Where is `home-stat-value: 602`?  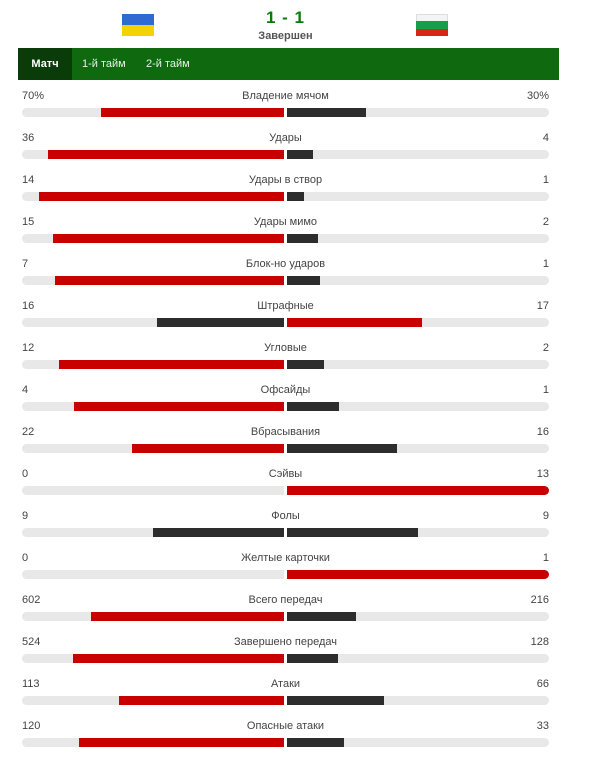
home-stat-value: 602 is located at coordinates (31, 600).